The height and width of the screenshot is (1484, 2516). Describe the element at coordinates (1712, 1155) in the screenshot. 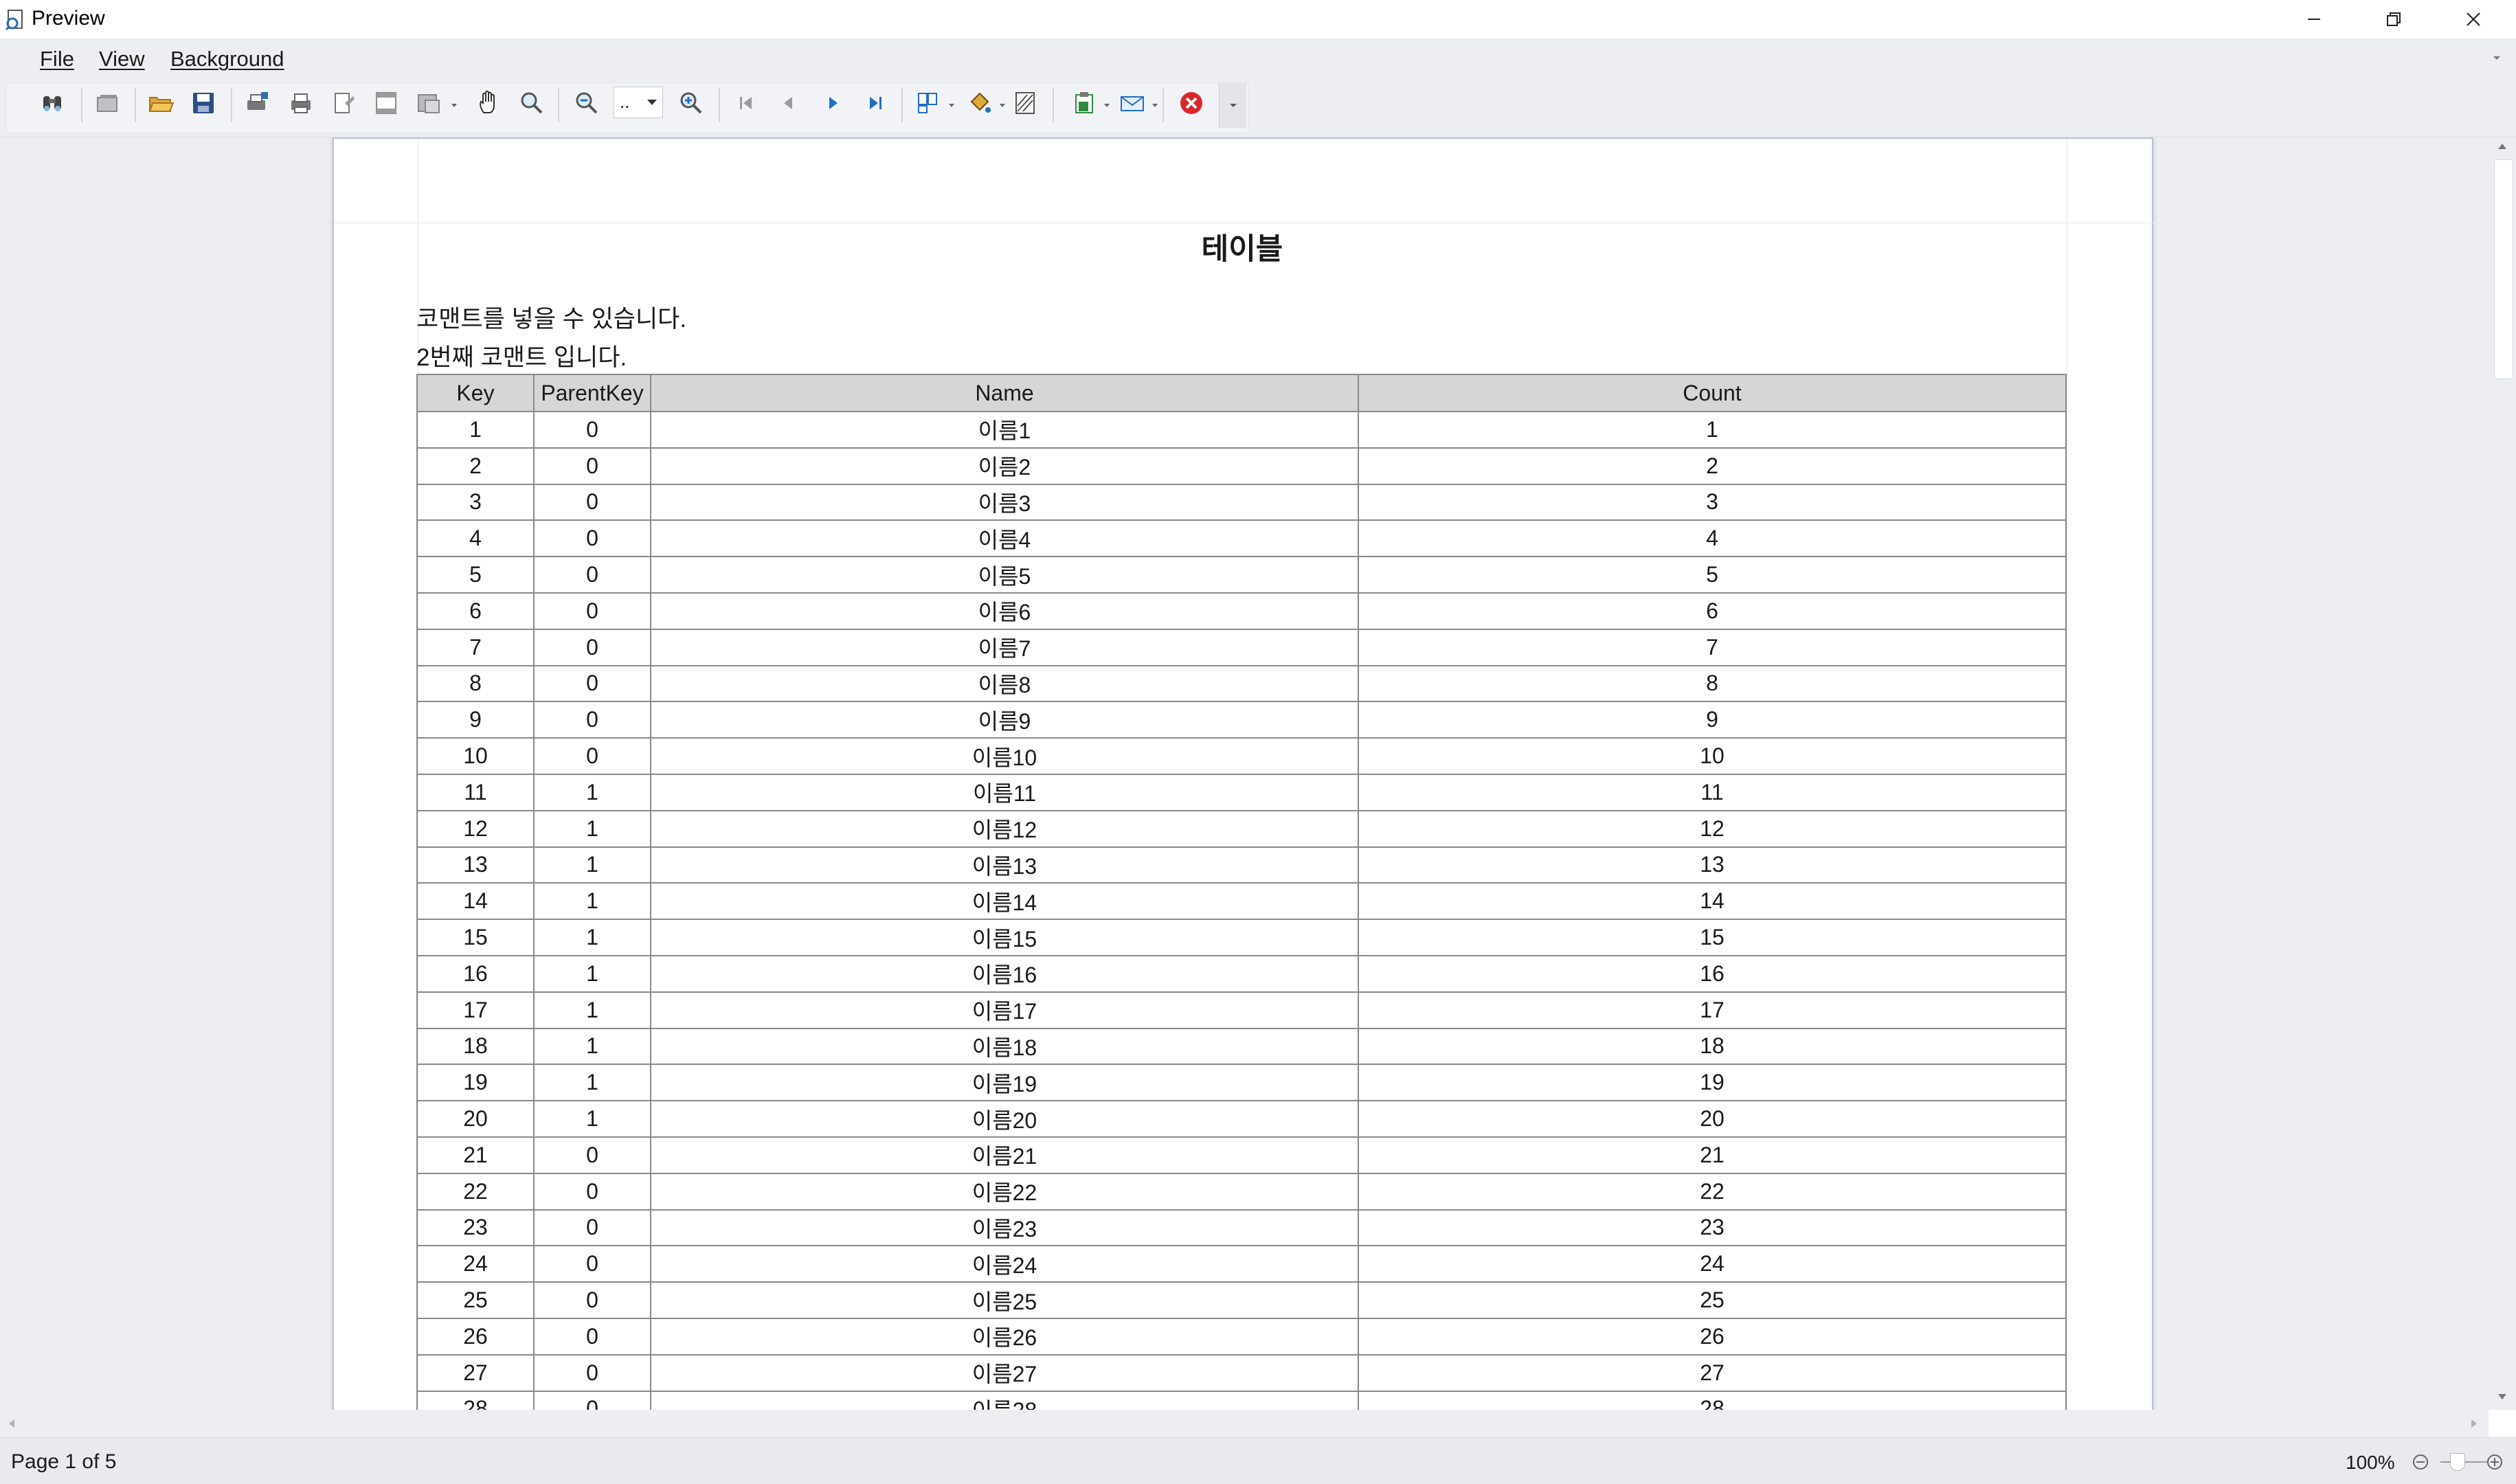

I see `cell-count: 21` at that location.